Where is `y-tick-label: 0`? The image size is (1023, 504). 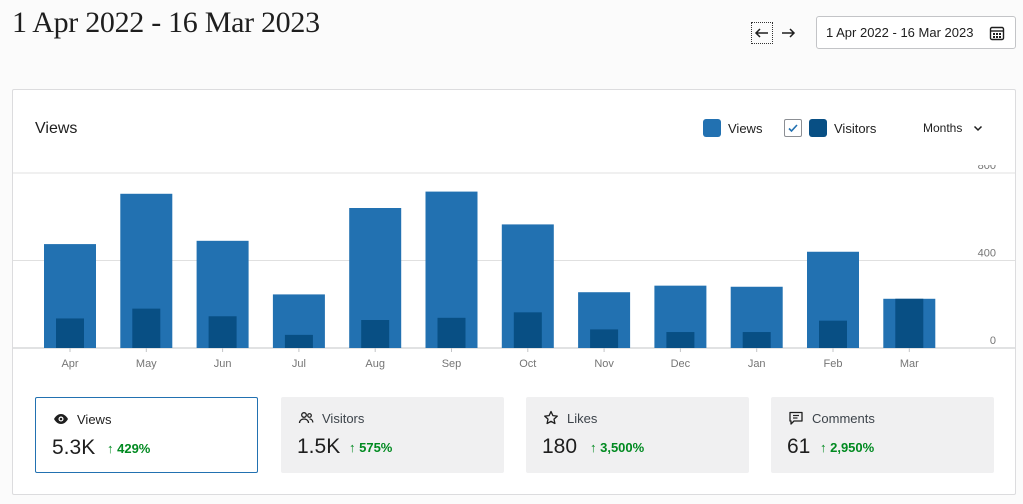
y-tick-label: 0 is located at coordinates (993, 341).